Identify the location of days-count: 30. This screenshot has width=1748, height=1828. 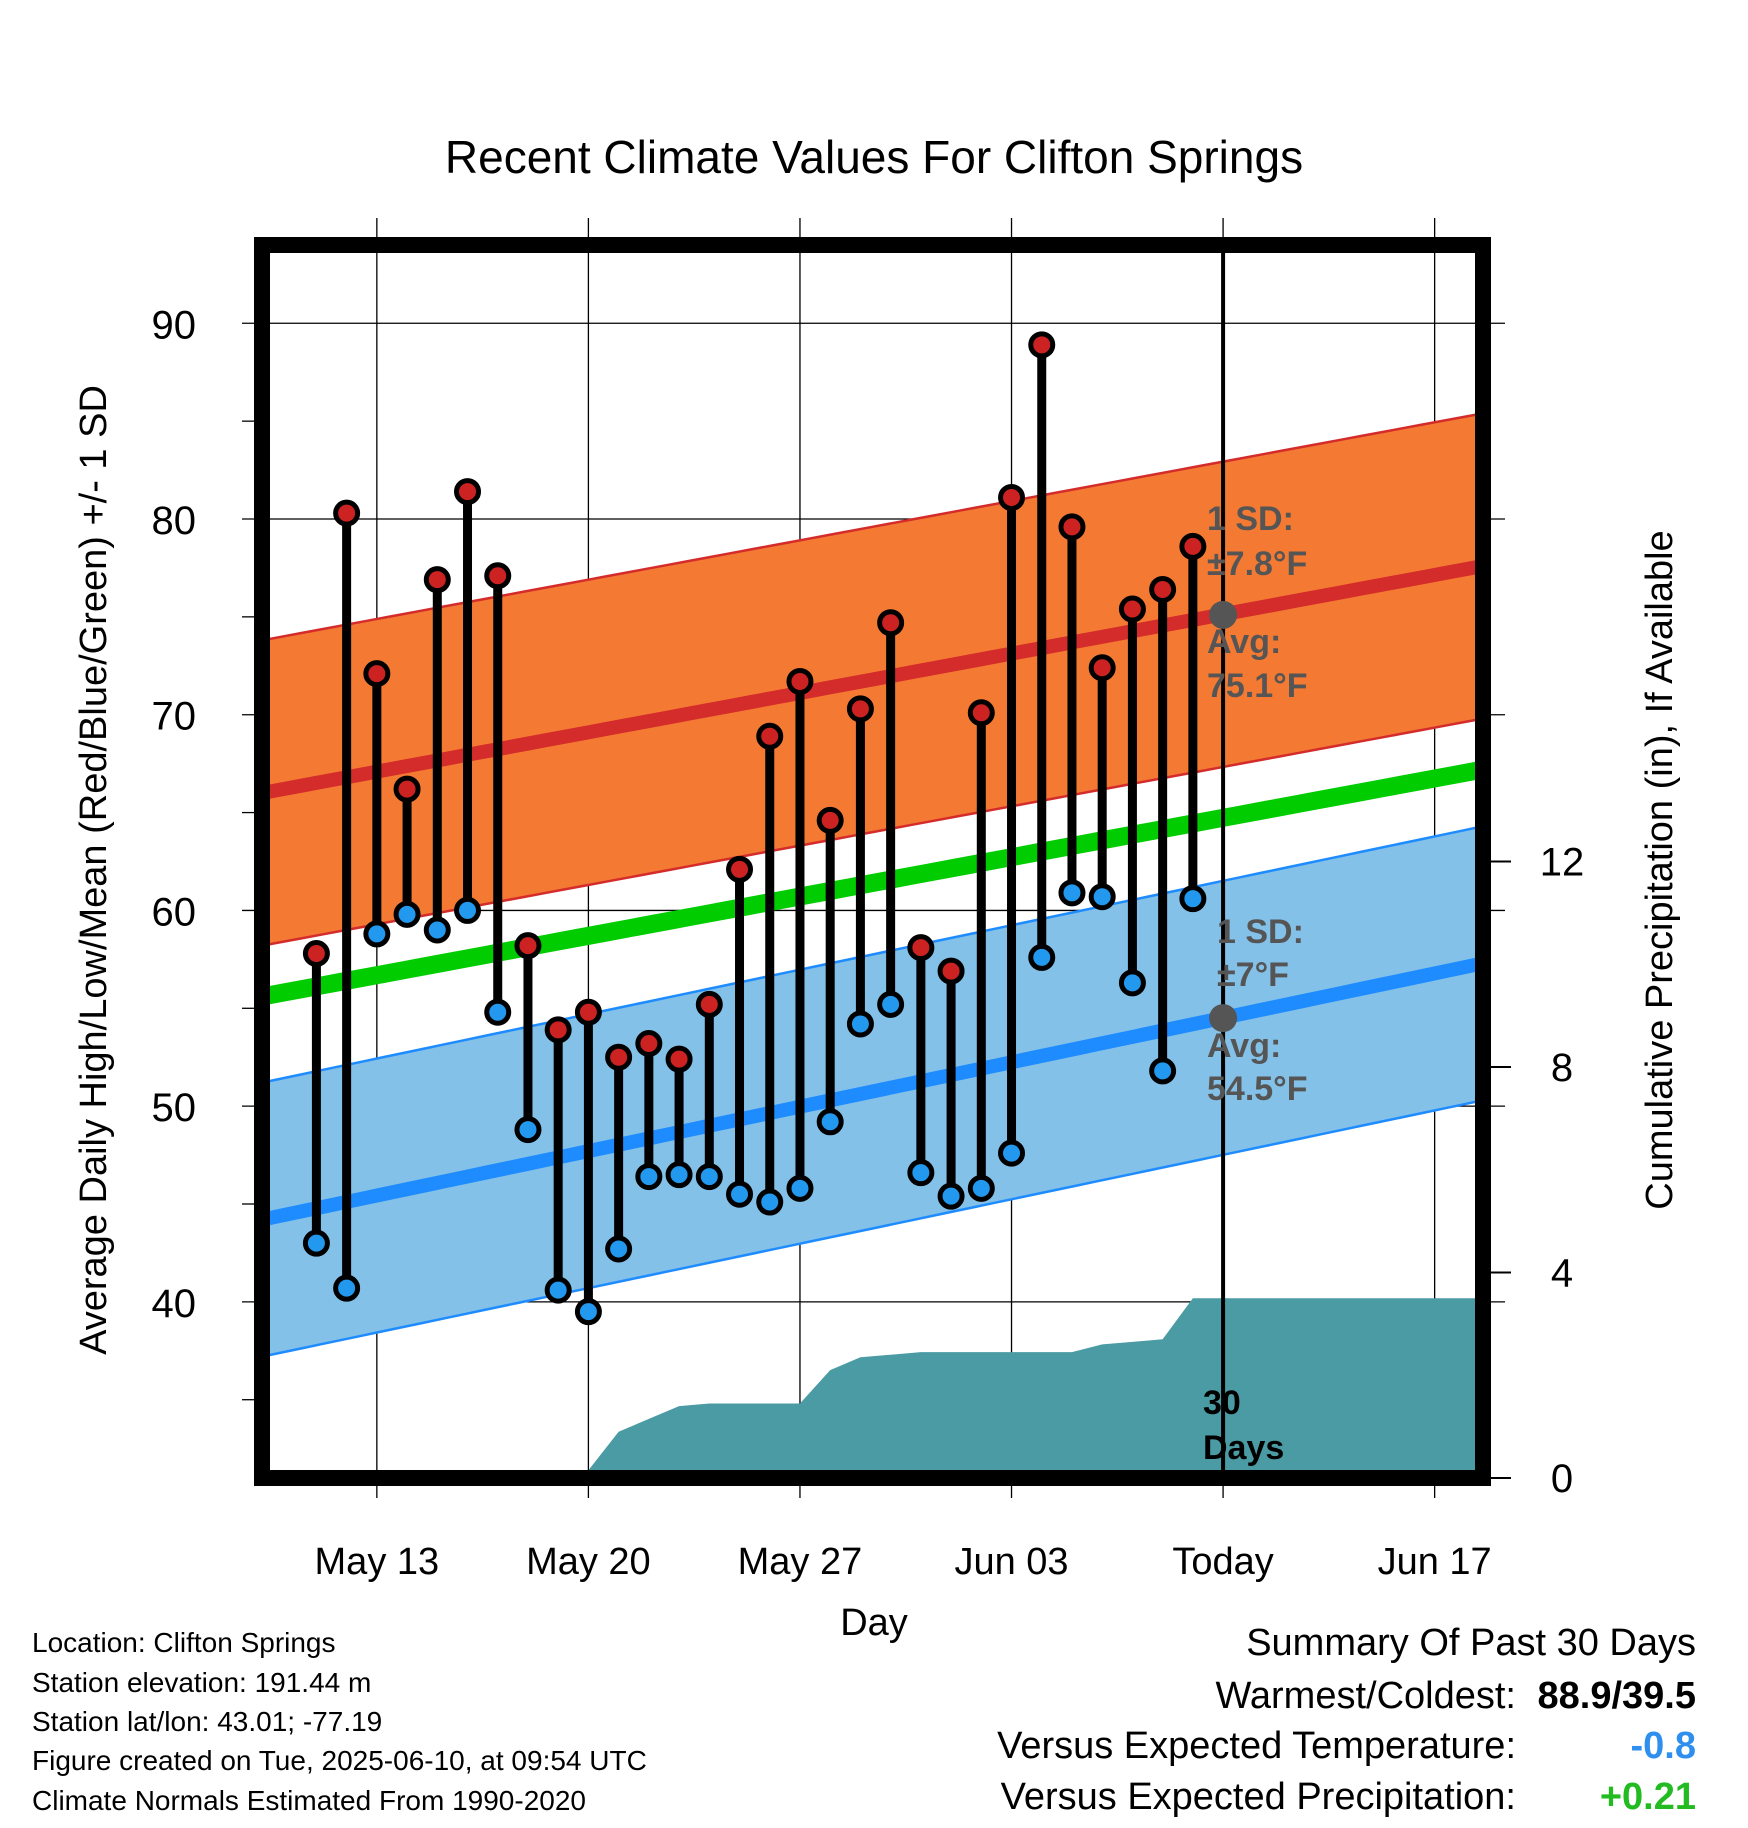
(1222, 1403).